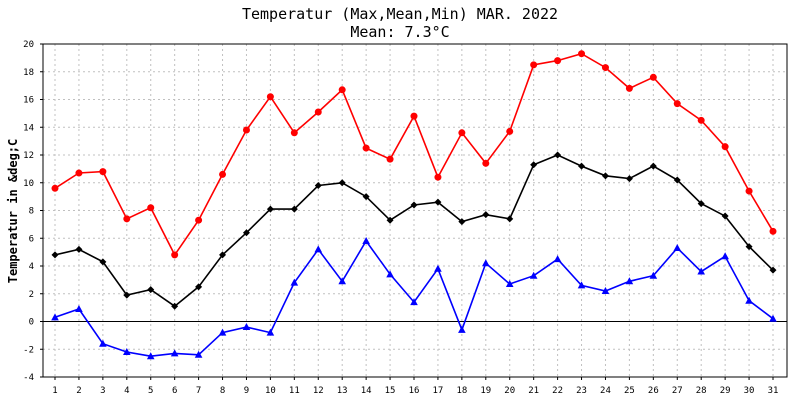  Describe the element at coordinates (28, 184) in the screenshot. I see `y-tick-label: 10` at that location.